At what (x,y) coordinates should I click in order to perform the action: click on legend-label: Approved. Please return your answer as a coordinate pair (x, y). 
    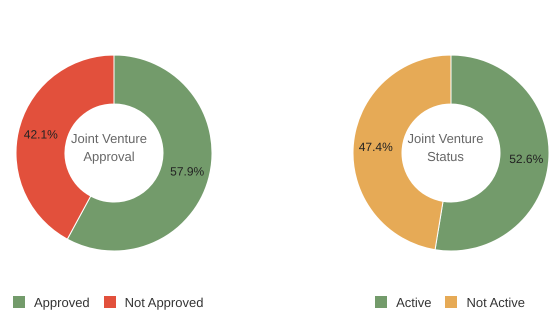
    Looking at the image, I should click on (62, 302).